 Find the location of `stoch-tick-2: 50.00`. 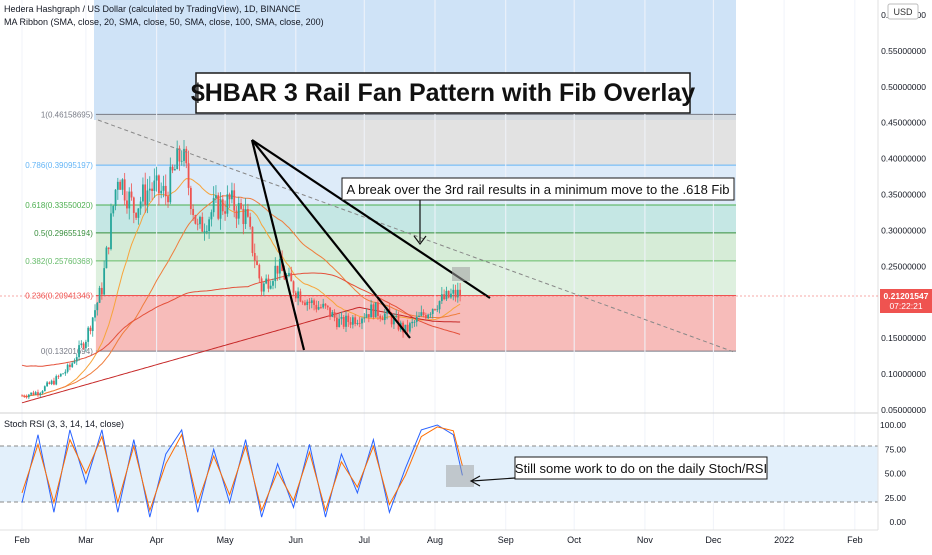

stoch-tick-2: 50.00 is located at coordinates (896, 474).